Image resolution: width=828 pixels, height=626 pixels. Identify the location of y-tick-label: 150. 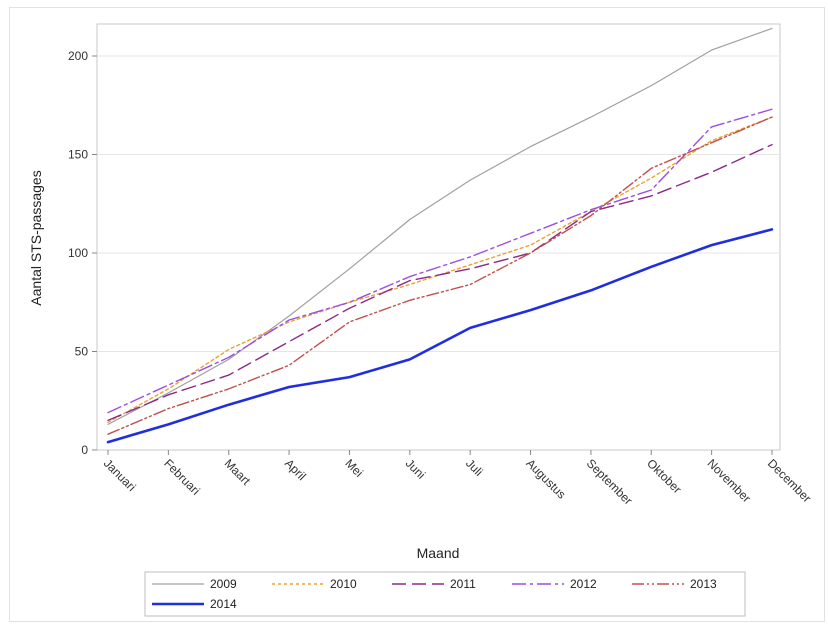
(78, 155).